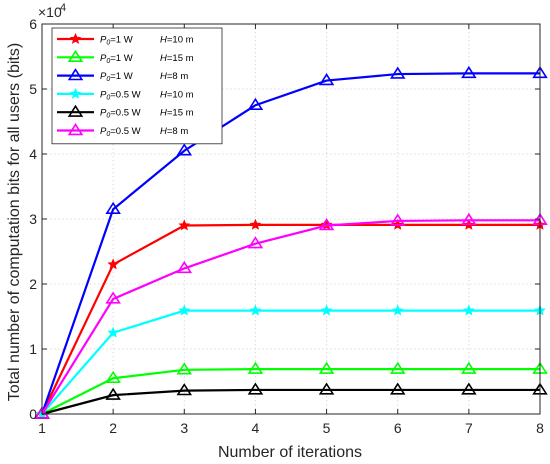 This screenshot has height=464, width=550. I want to click on y-tick-label: 0, so click(33, 414).